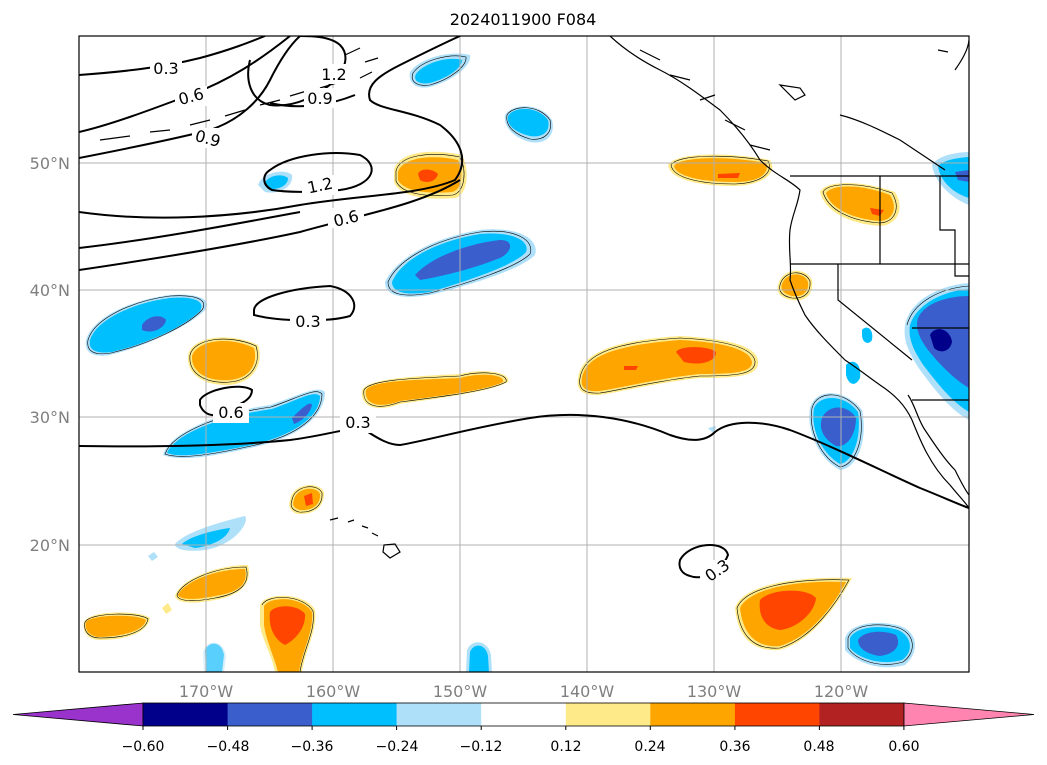 This screenshot has width=1047, height=765. What do you see at coordinates (333, 691) in the screenshot?
I see `lon-tick-label: 160°W` at bounding box center [333, 691].